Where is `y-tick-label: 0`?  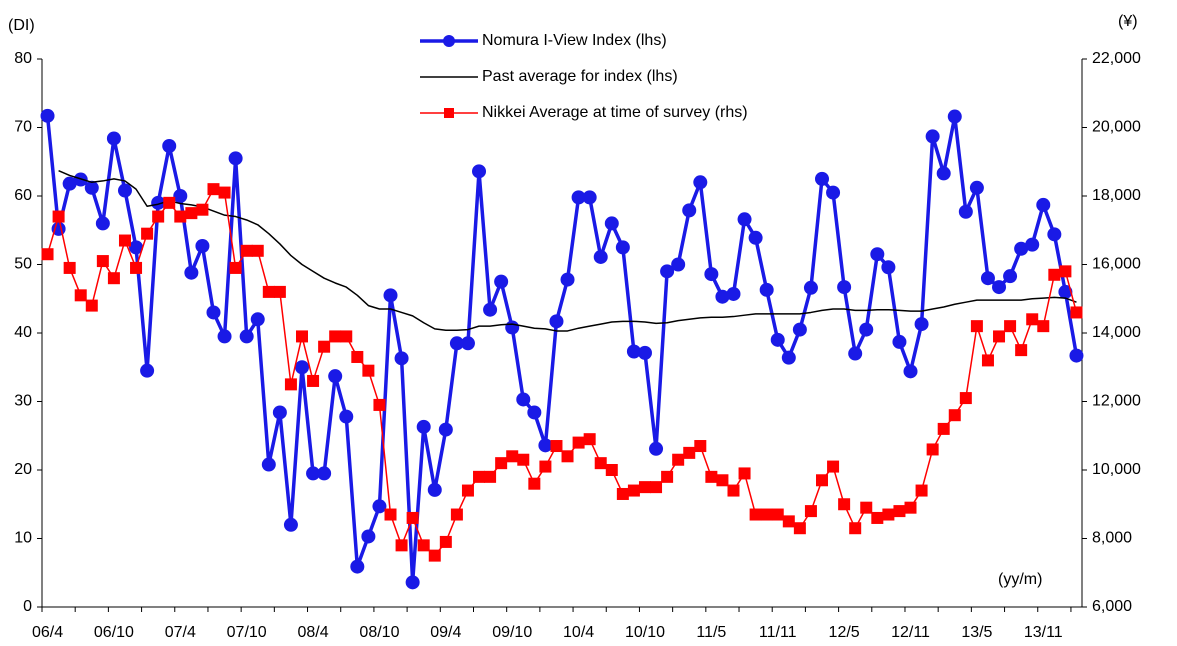
y-tick-label: 0 is located at coordinates (27, 606).